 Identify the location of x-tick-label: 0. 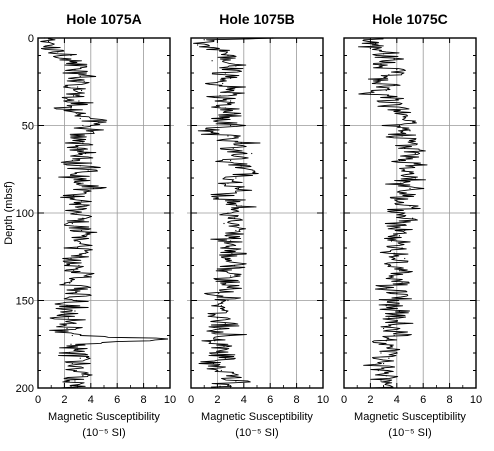
(38, 400).